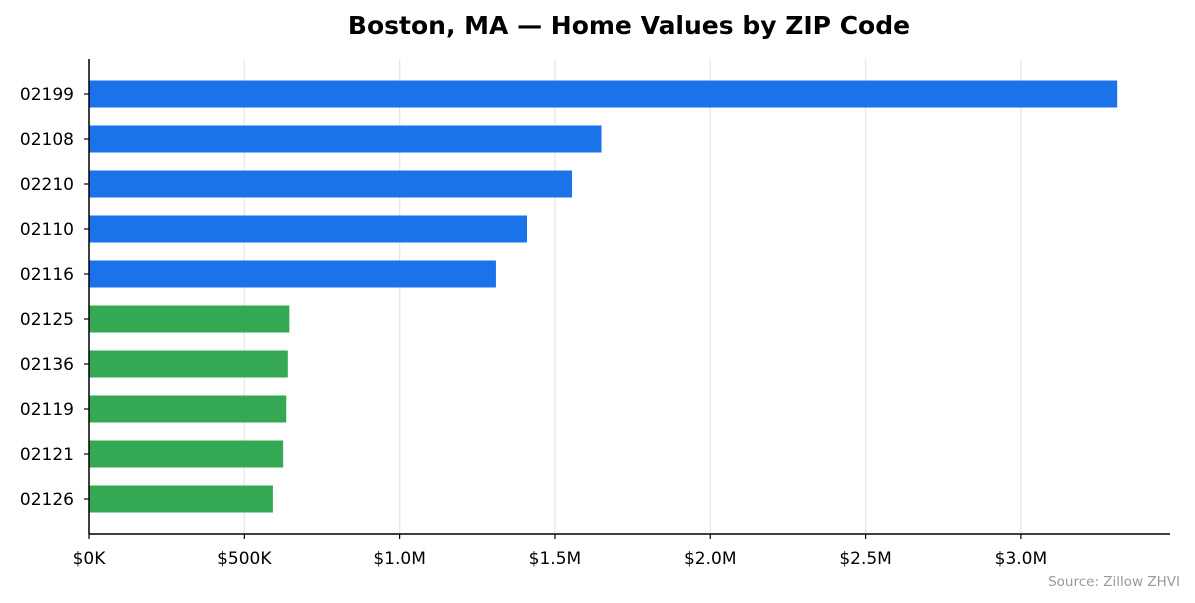  What do you see at coordinates (47, 140) in the screenshot?
I see `y-tick-label-02108: 02108` at bounding box center [47, 140].